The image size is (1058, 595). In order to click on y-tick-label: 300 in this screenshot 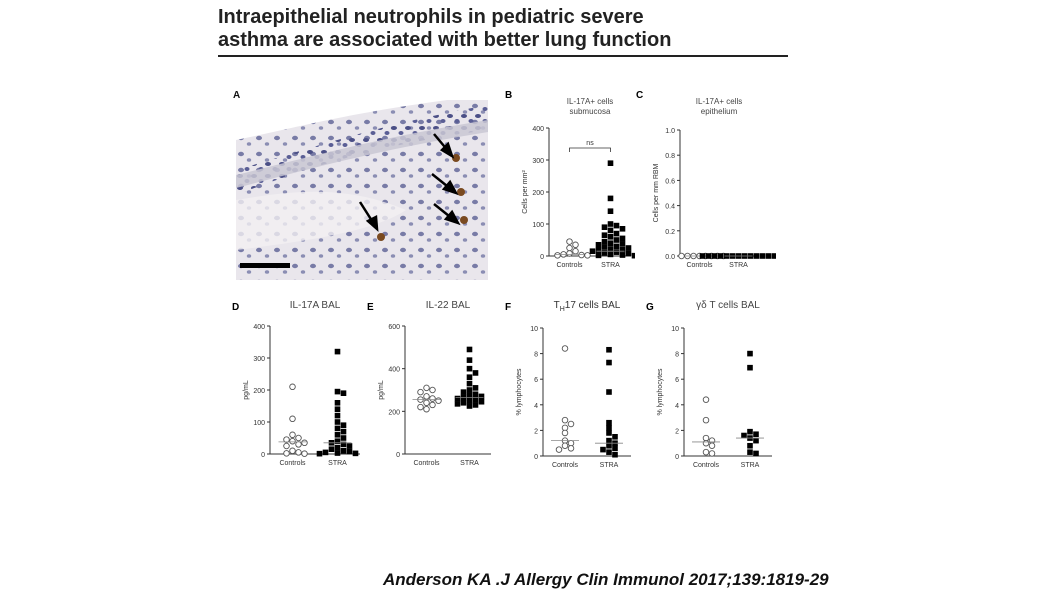, I will do `click(259, 359)`.